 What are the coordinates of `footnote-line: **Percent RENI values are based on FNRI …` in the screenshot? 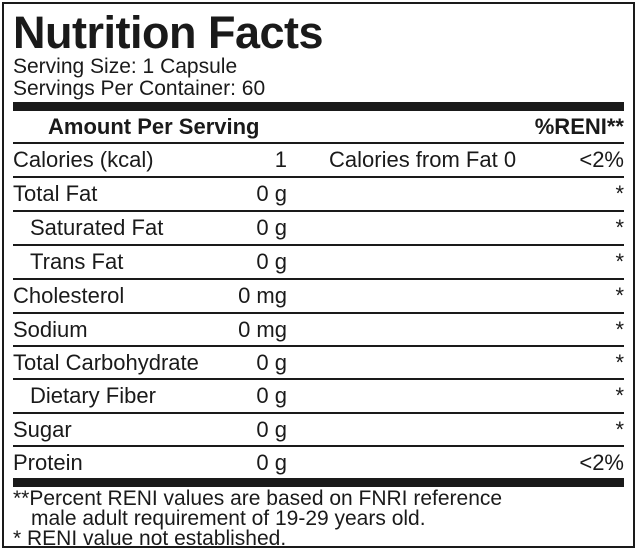 It's located at (258, 498).